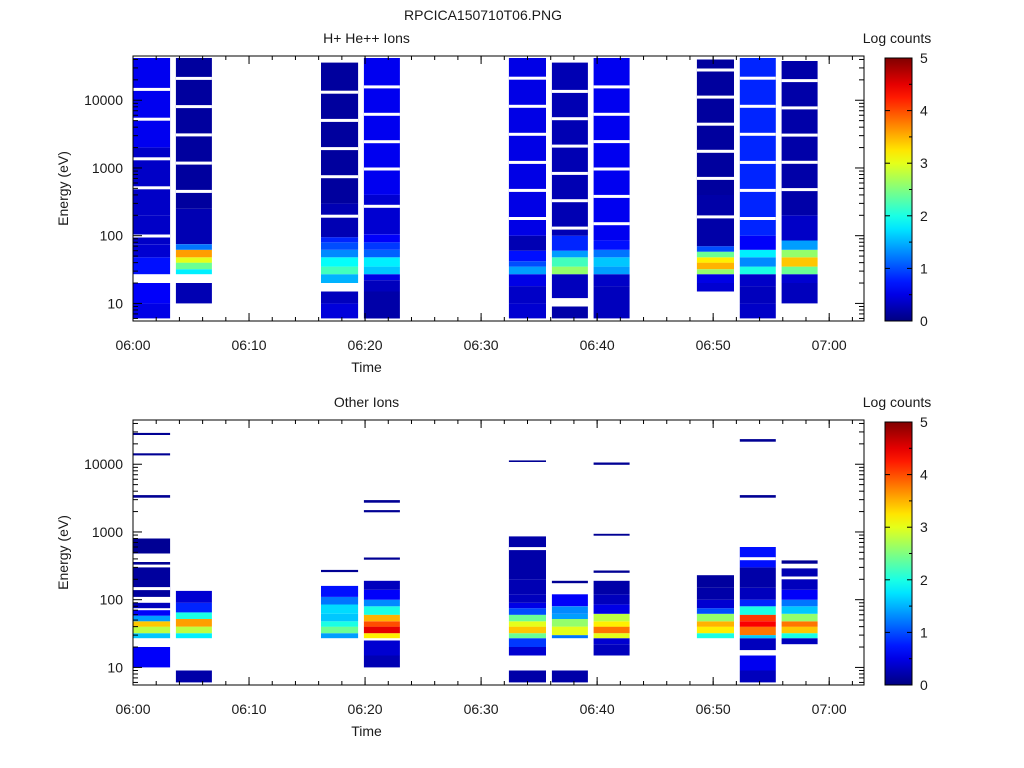 This screenshot has width=1024, height=768. Describe the element at coordinates (898, 553) in the screenshot. I see `colorbar` at that location.